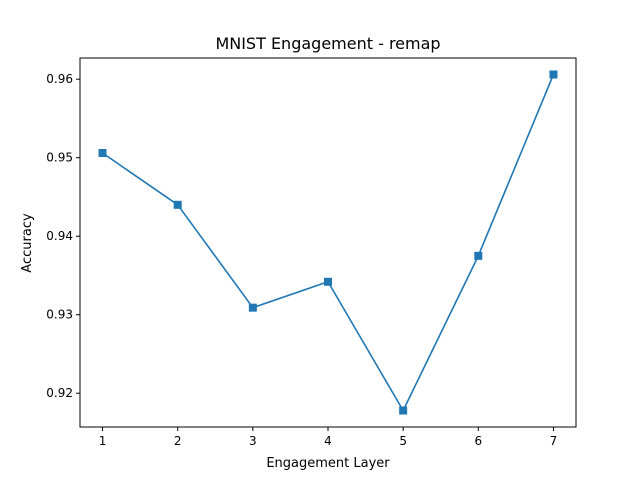 Image resolution: width=640 pixels, height=480 pixels. I want to click on x-tick-label: 3, so click(253, 441).